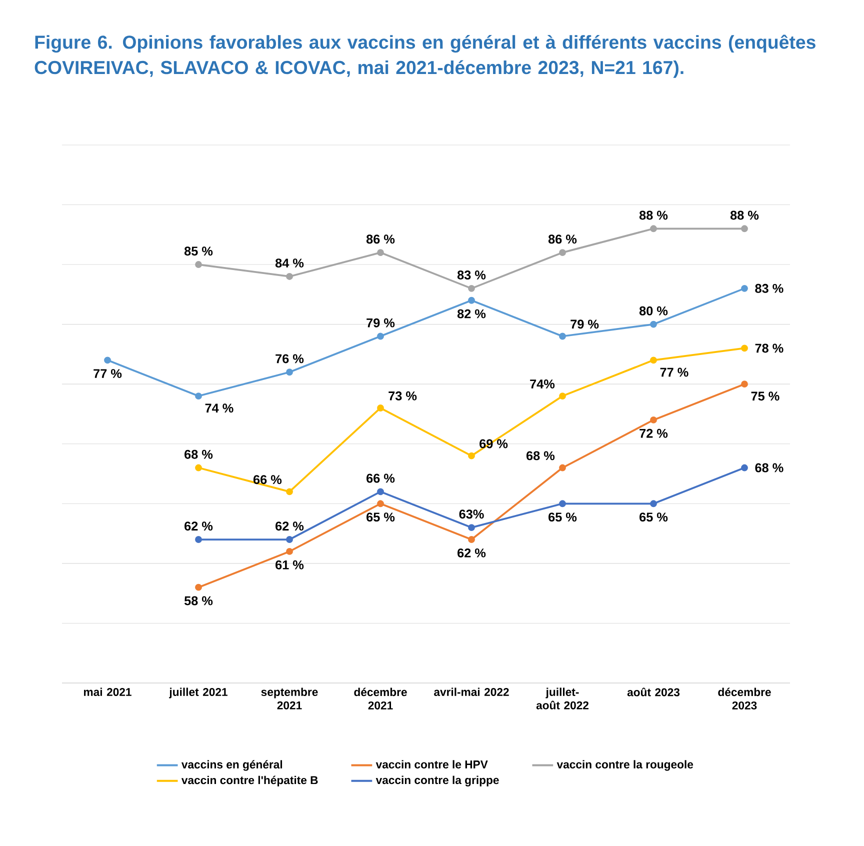  I want to click on data-label: 72 %, so click(654, 433).